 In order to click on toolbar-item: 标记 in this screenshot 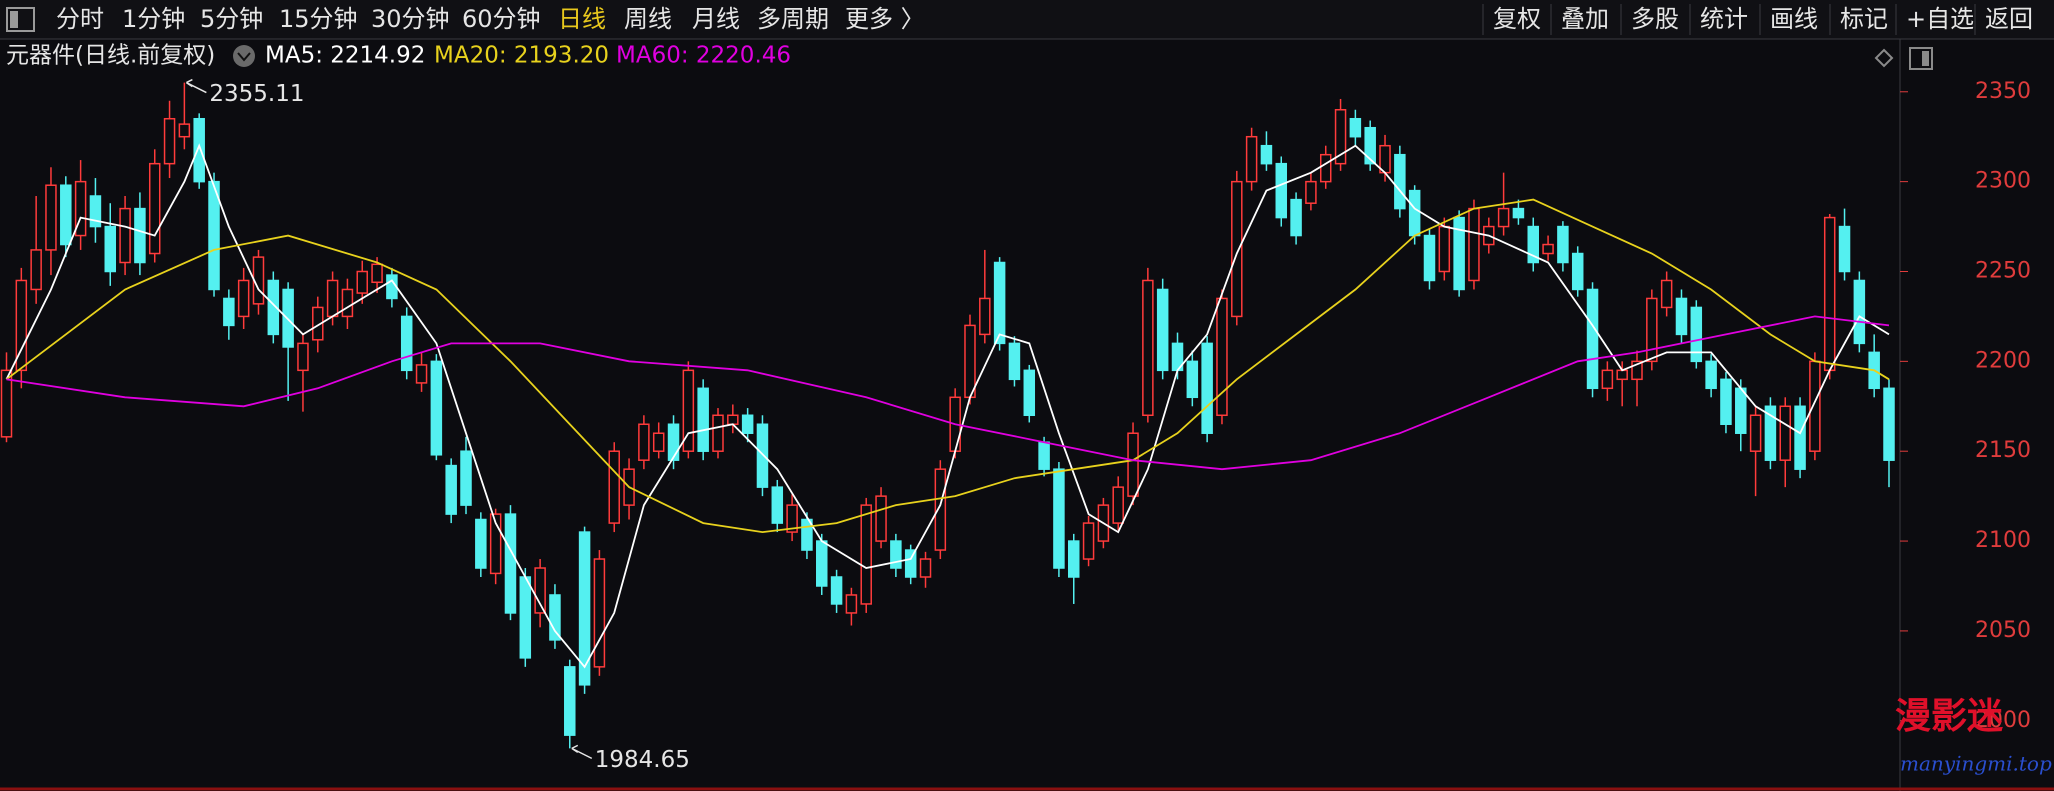, I will do `click(1864, 19)`.